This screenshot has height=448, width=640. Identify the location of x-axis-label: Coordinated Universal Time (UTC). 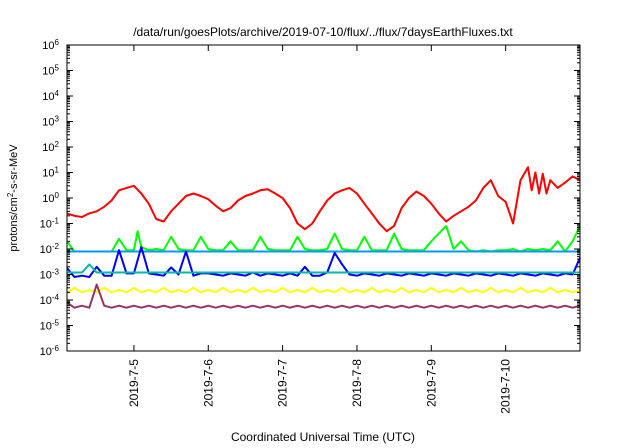
(323, 437).